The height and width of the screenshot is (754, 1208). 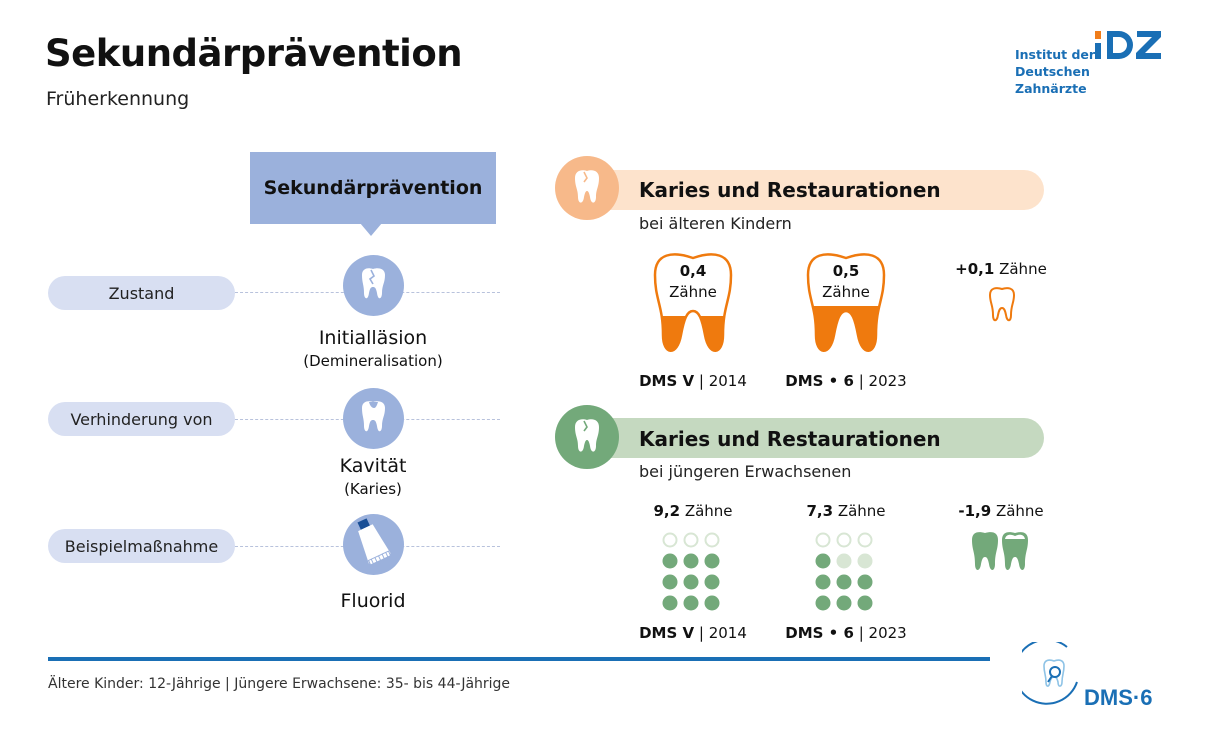 I want to click on idz-mark-icon, so click(x=1128, y=45).